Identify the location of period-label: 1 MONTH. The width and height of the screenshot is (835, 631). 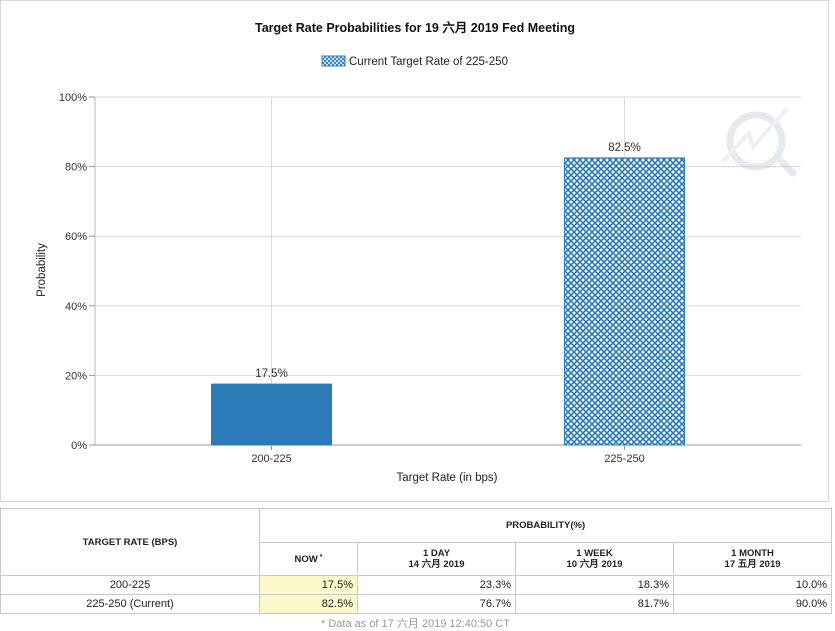
(752, 553).